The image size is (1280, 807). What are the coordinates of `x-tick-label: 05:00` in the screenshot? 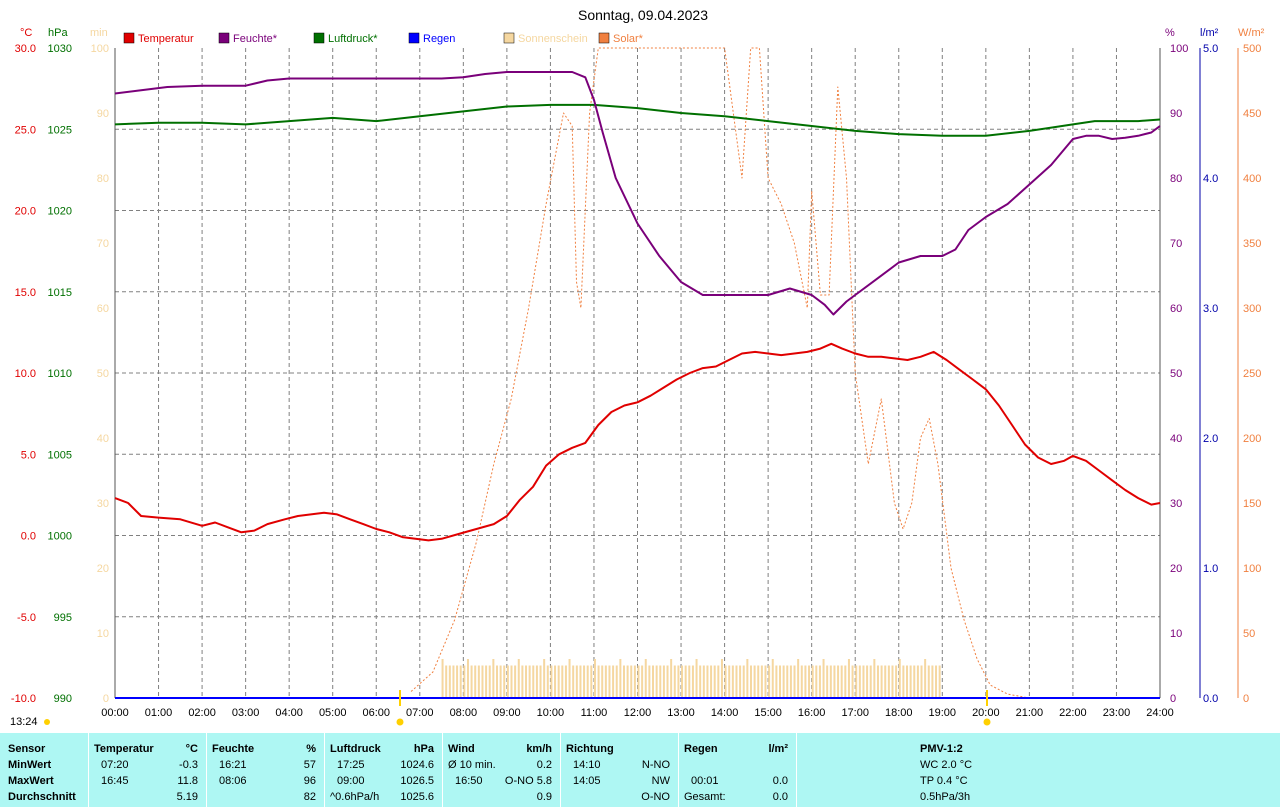 It's located at (333, 713).